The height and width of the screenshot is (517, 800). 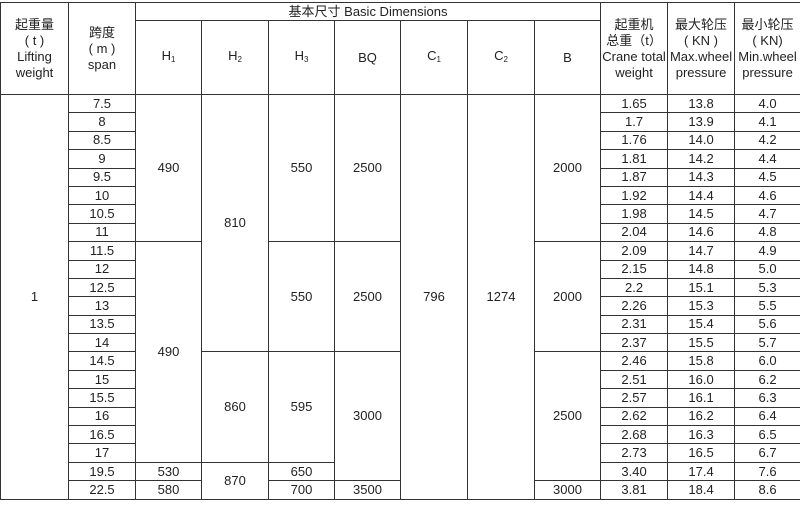 What do you see at coordinates (34, 56) in the screenshot?
I see `header-text: Lifting` at bounding box center [34, 56].